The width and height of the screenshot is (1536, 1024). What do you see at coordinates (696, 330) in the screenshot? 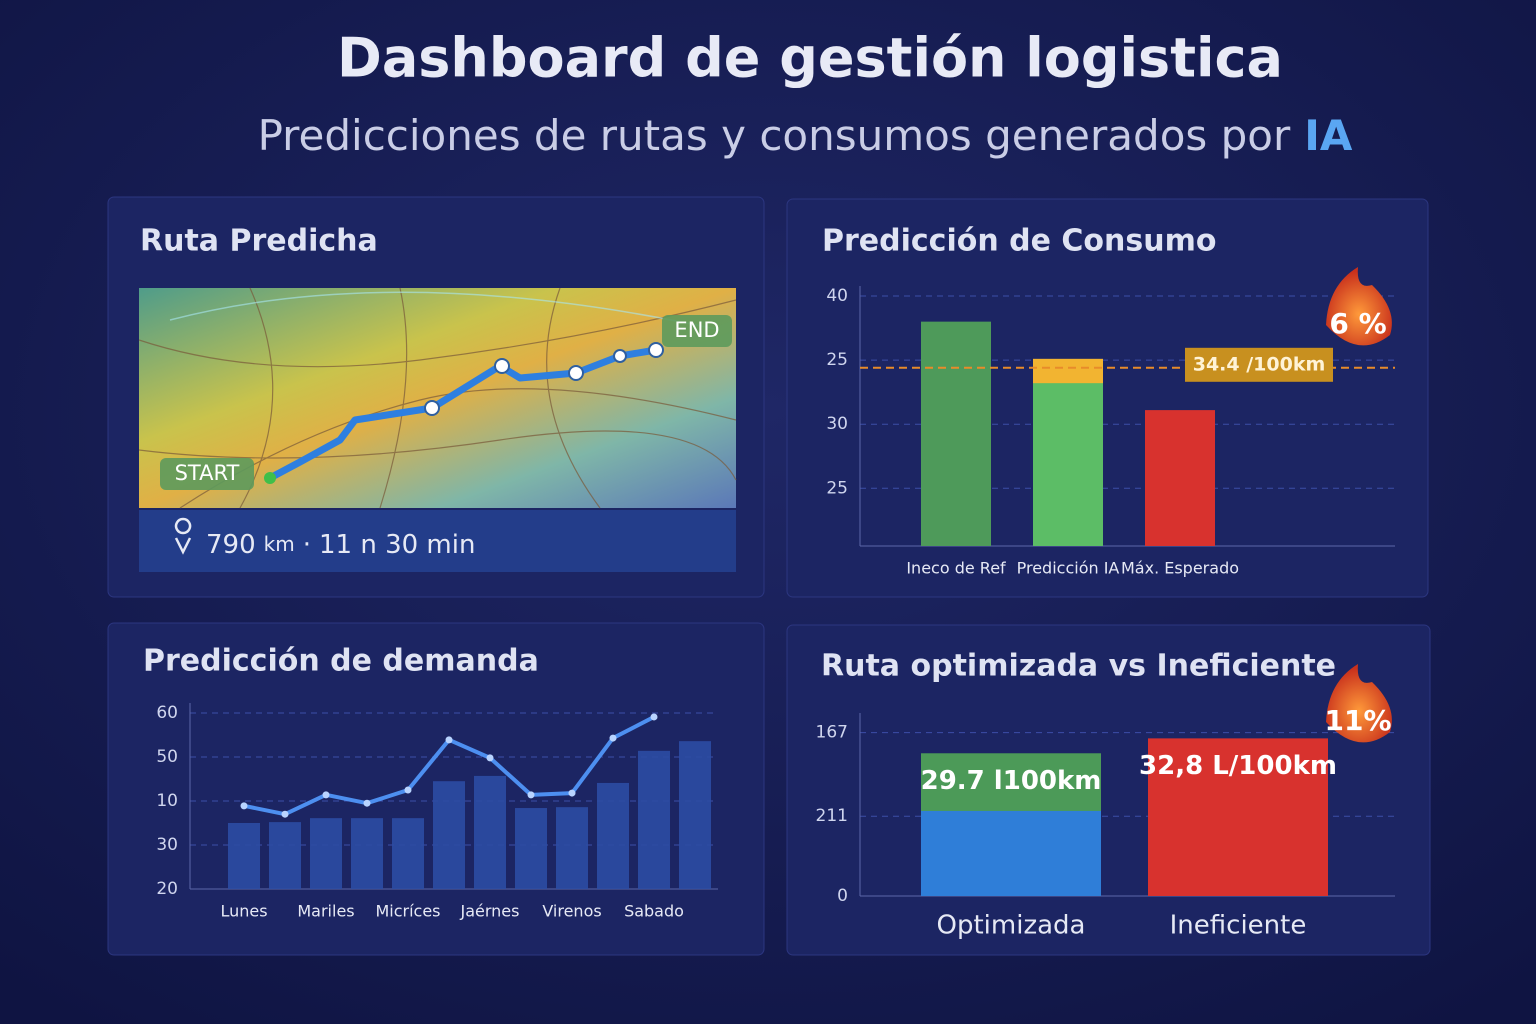
I see `end-label: END` at bounding box center [696, 330].